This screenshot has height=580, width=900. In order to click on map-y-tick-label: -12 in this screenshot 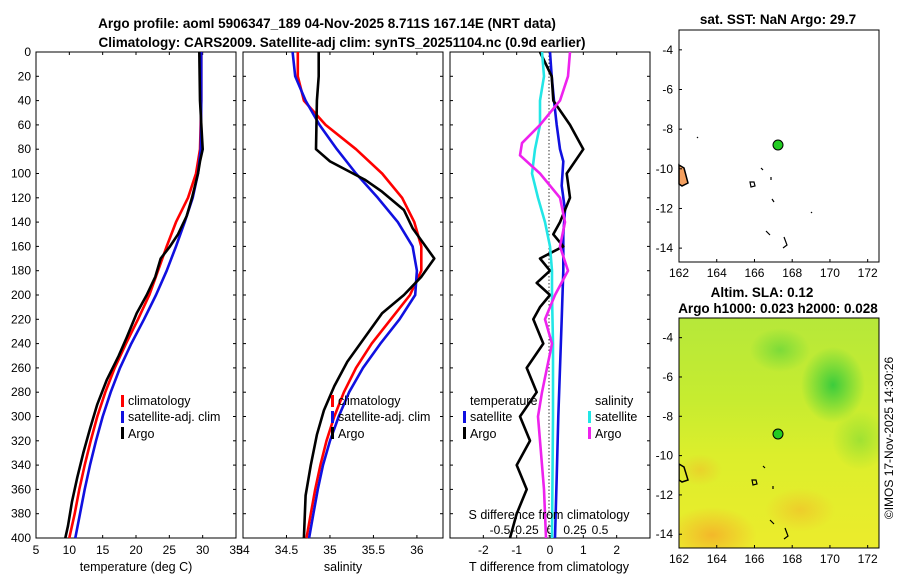, I will do `click(665, 495)`.